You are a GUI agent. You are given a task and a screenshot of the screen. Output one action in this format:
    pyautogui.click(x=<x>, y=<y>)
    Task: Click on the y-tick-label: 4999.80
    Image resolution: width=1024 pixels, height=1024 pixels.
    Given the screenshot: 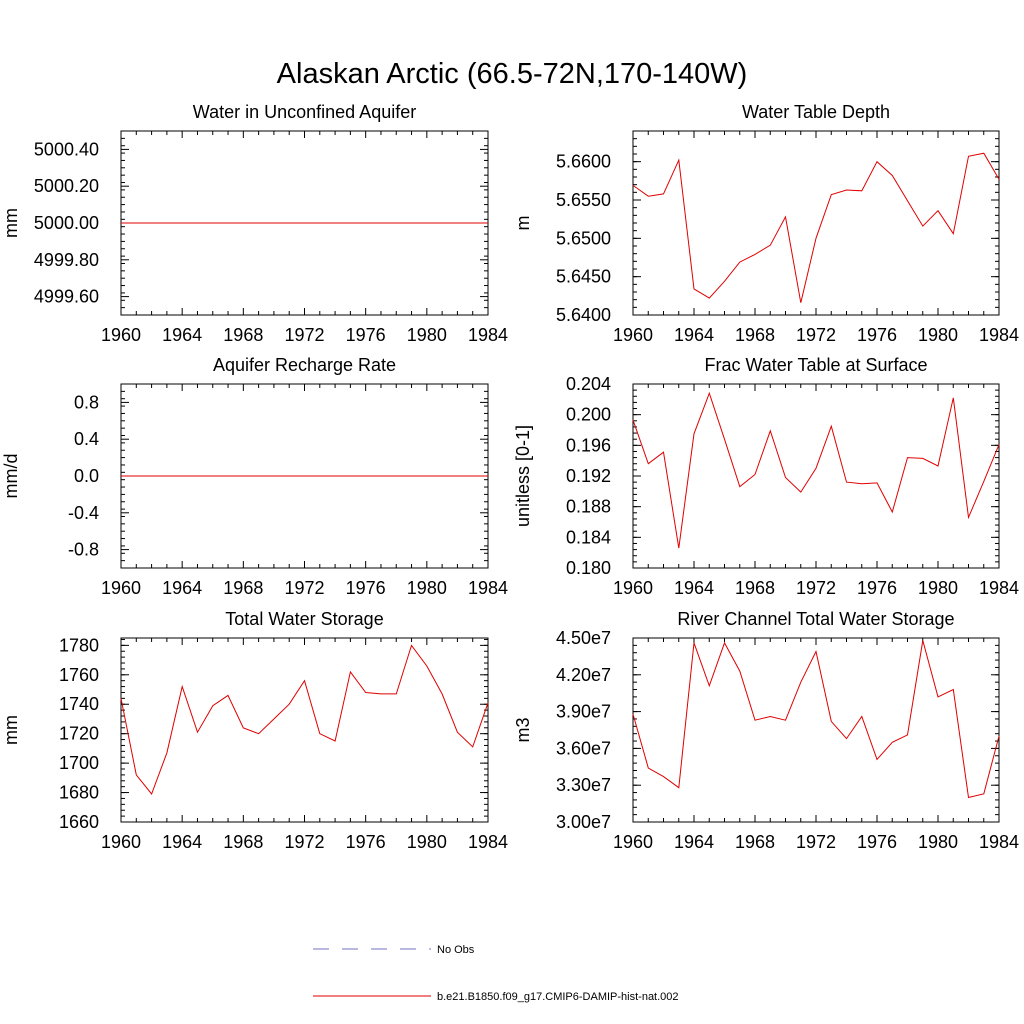 What is the action you would take?
    pyautogui.click(x=66, y=260)
    